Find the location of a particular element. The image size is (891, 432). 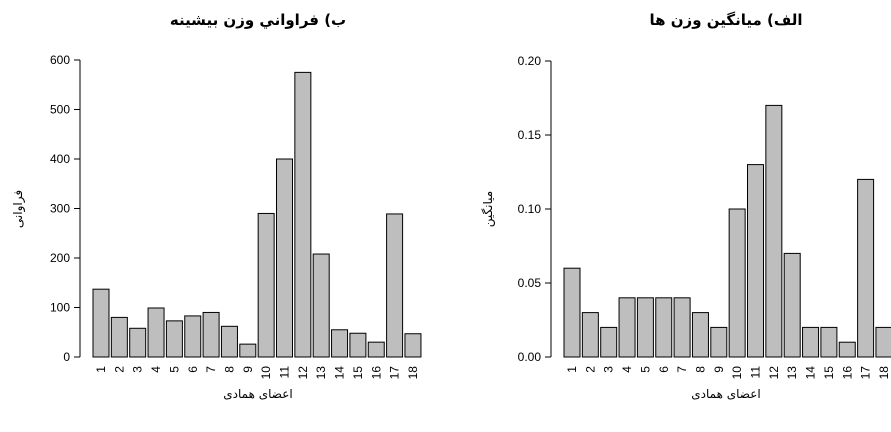

y-tick-label: 300 is located at coordinates (60, 209).